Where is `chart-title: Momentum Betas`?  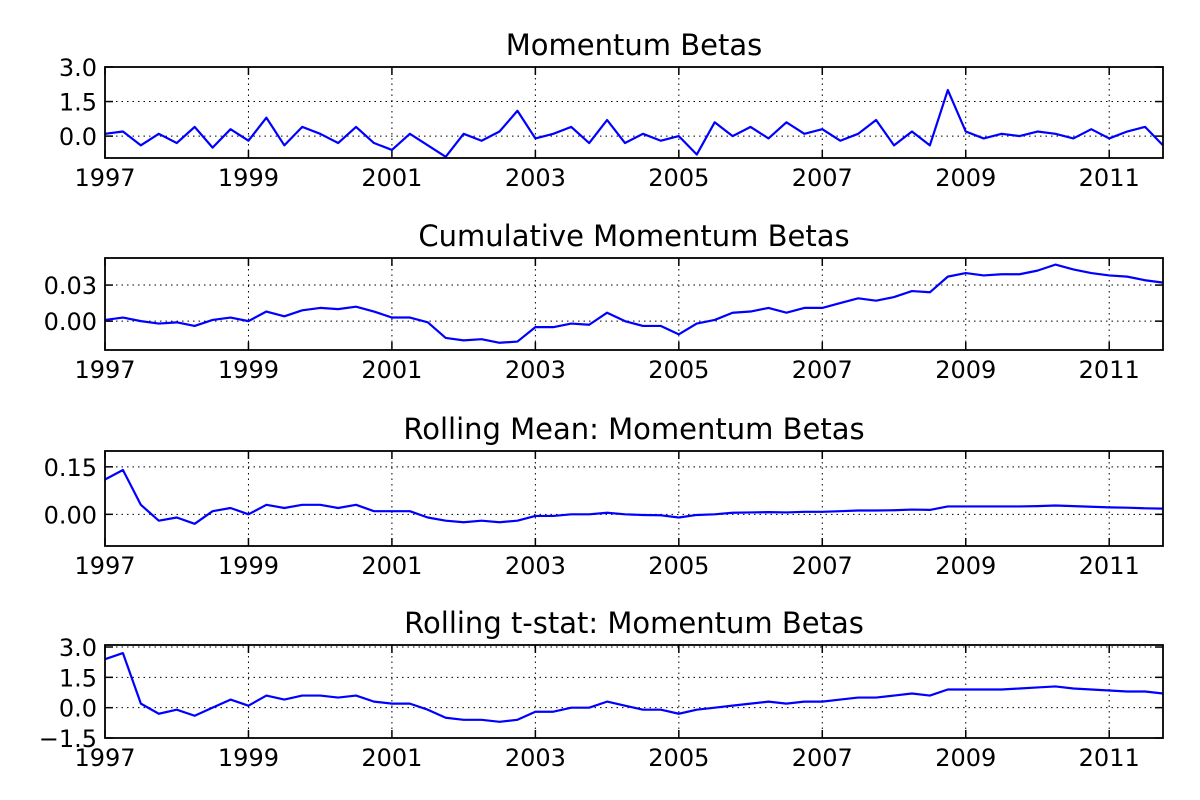
chart-title: Momentum Betas is located at coordinates (634, 45).